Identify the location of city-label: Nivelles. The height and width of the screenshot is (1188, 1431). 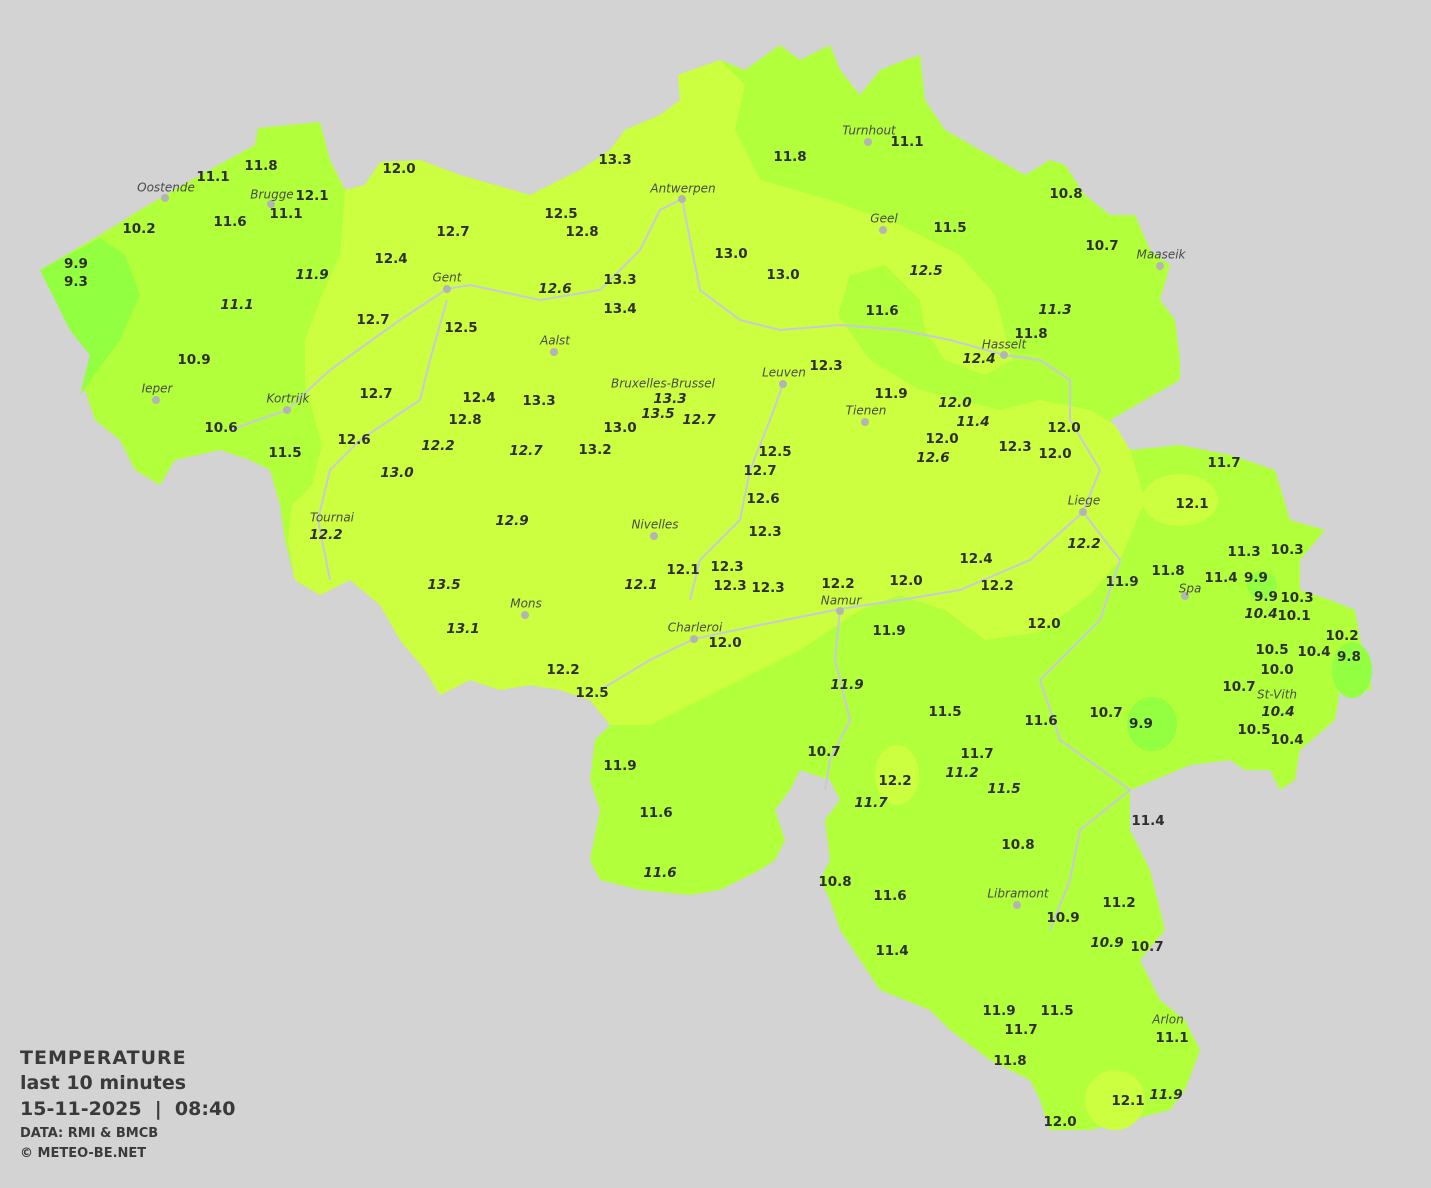
(655, 524).